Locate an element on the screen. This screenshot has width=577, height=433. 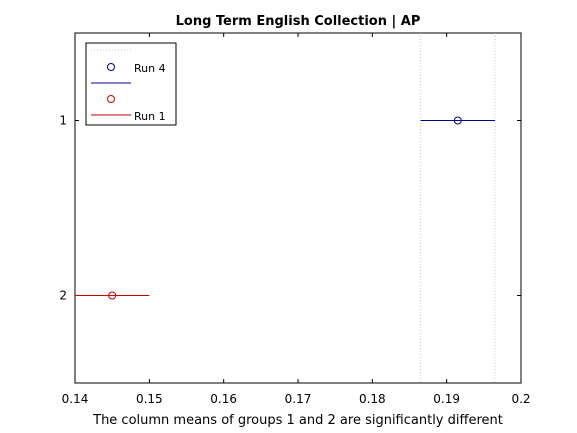
y-tick-label: 2 is located at coordinates (63, 296).